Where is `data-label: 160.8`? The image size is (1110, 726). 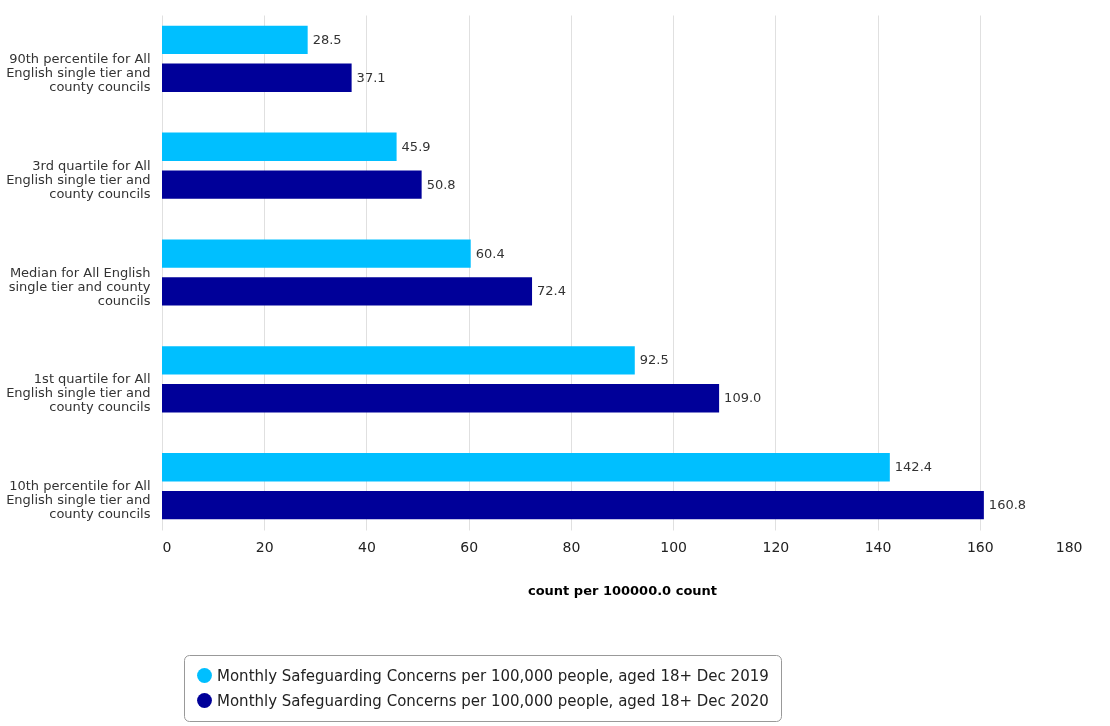 data-label: 160.8 is located at coordinates (1007, 505).